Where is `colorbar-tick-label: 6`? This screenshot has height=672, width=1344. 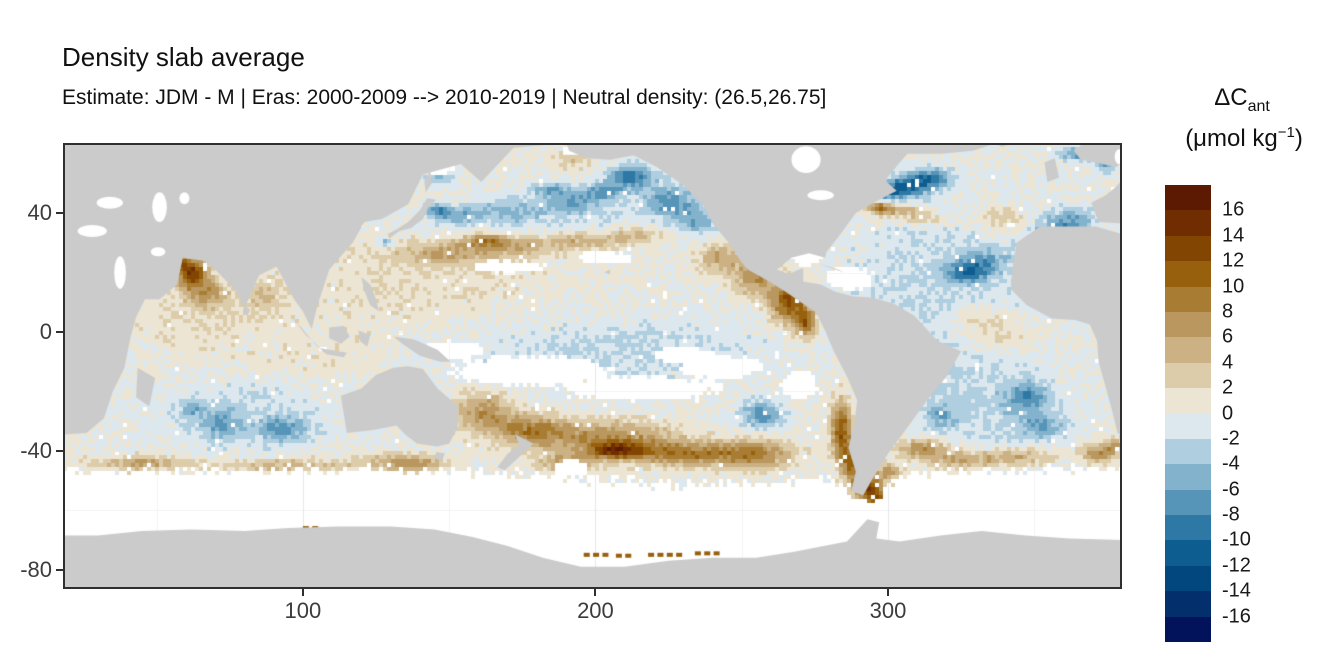
colorbar-tick-label: 6 is located at coordinates (1228, 336).